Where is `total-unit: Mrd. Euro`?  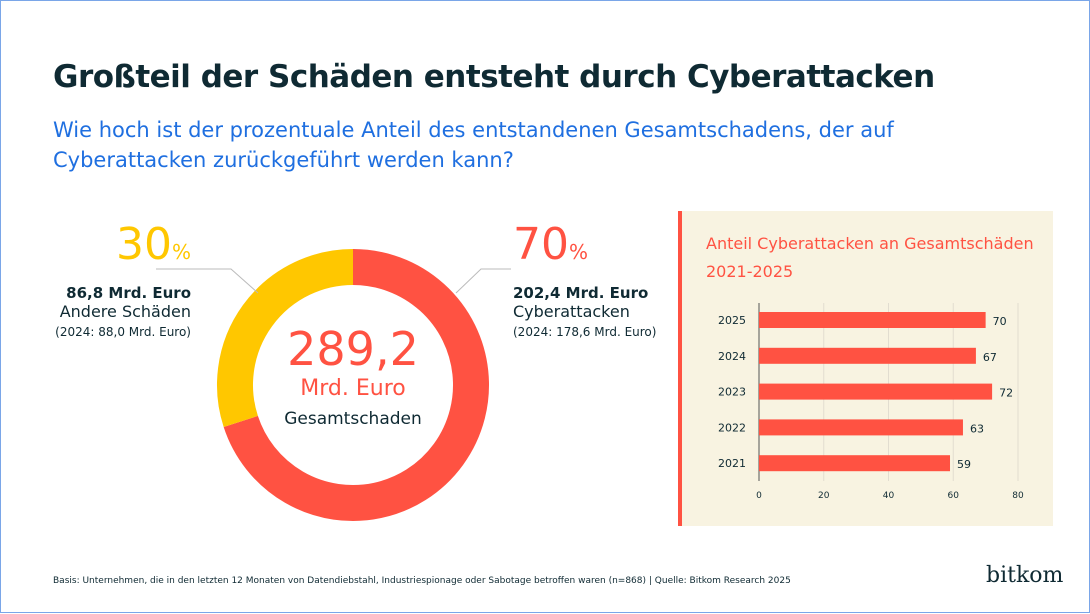 total-unit: Mrd. Euro is located at coordinates (353, 388).